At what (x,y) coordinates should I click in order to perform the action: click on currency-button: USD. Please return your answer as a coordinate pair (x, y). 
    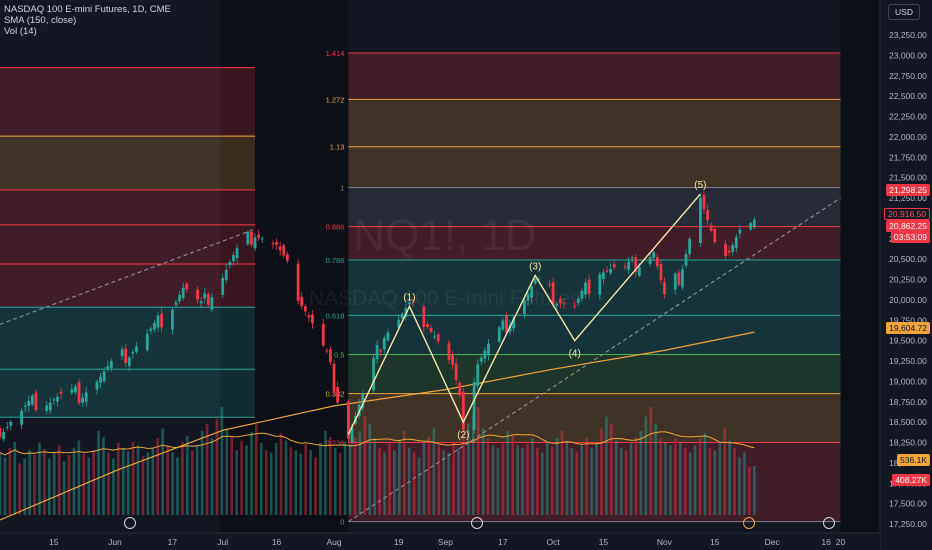
    Looking at the image, I should click on (904, 12).